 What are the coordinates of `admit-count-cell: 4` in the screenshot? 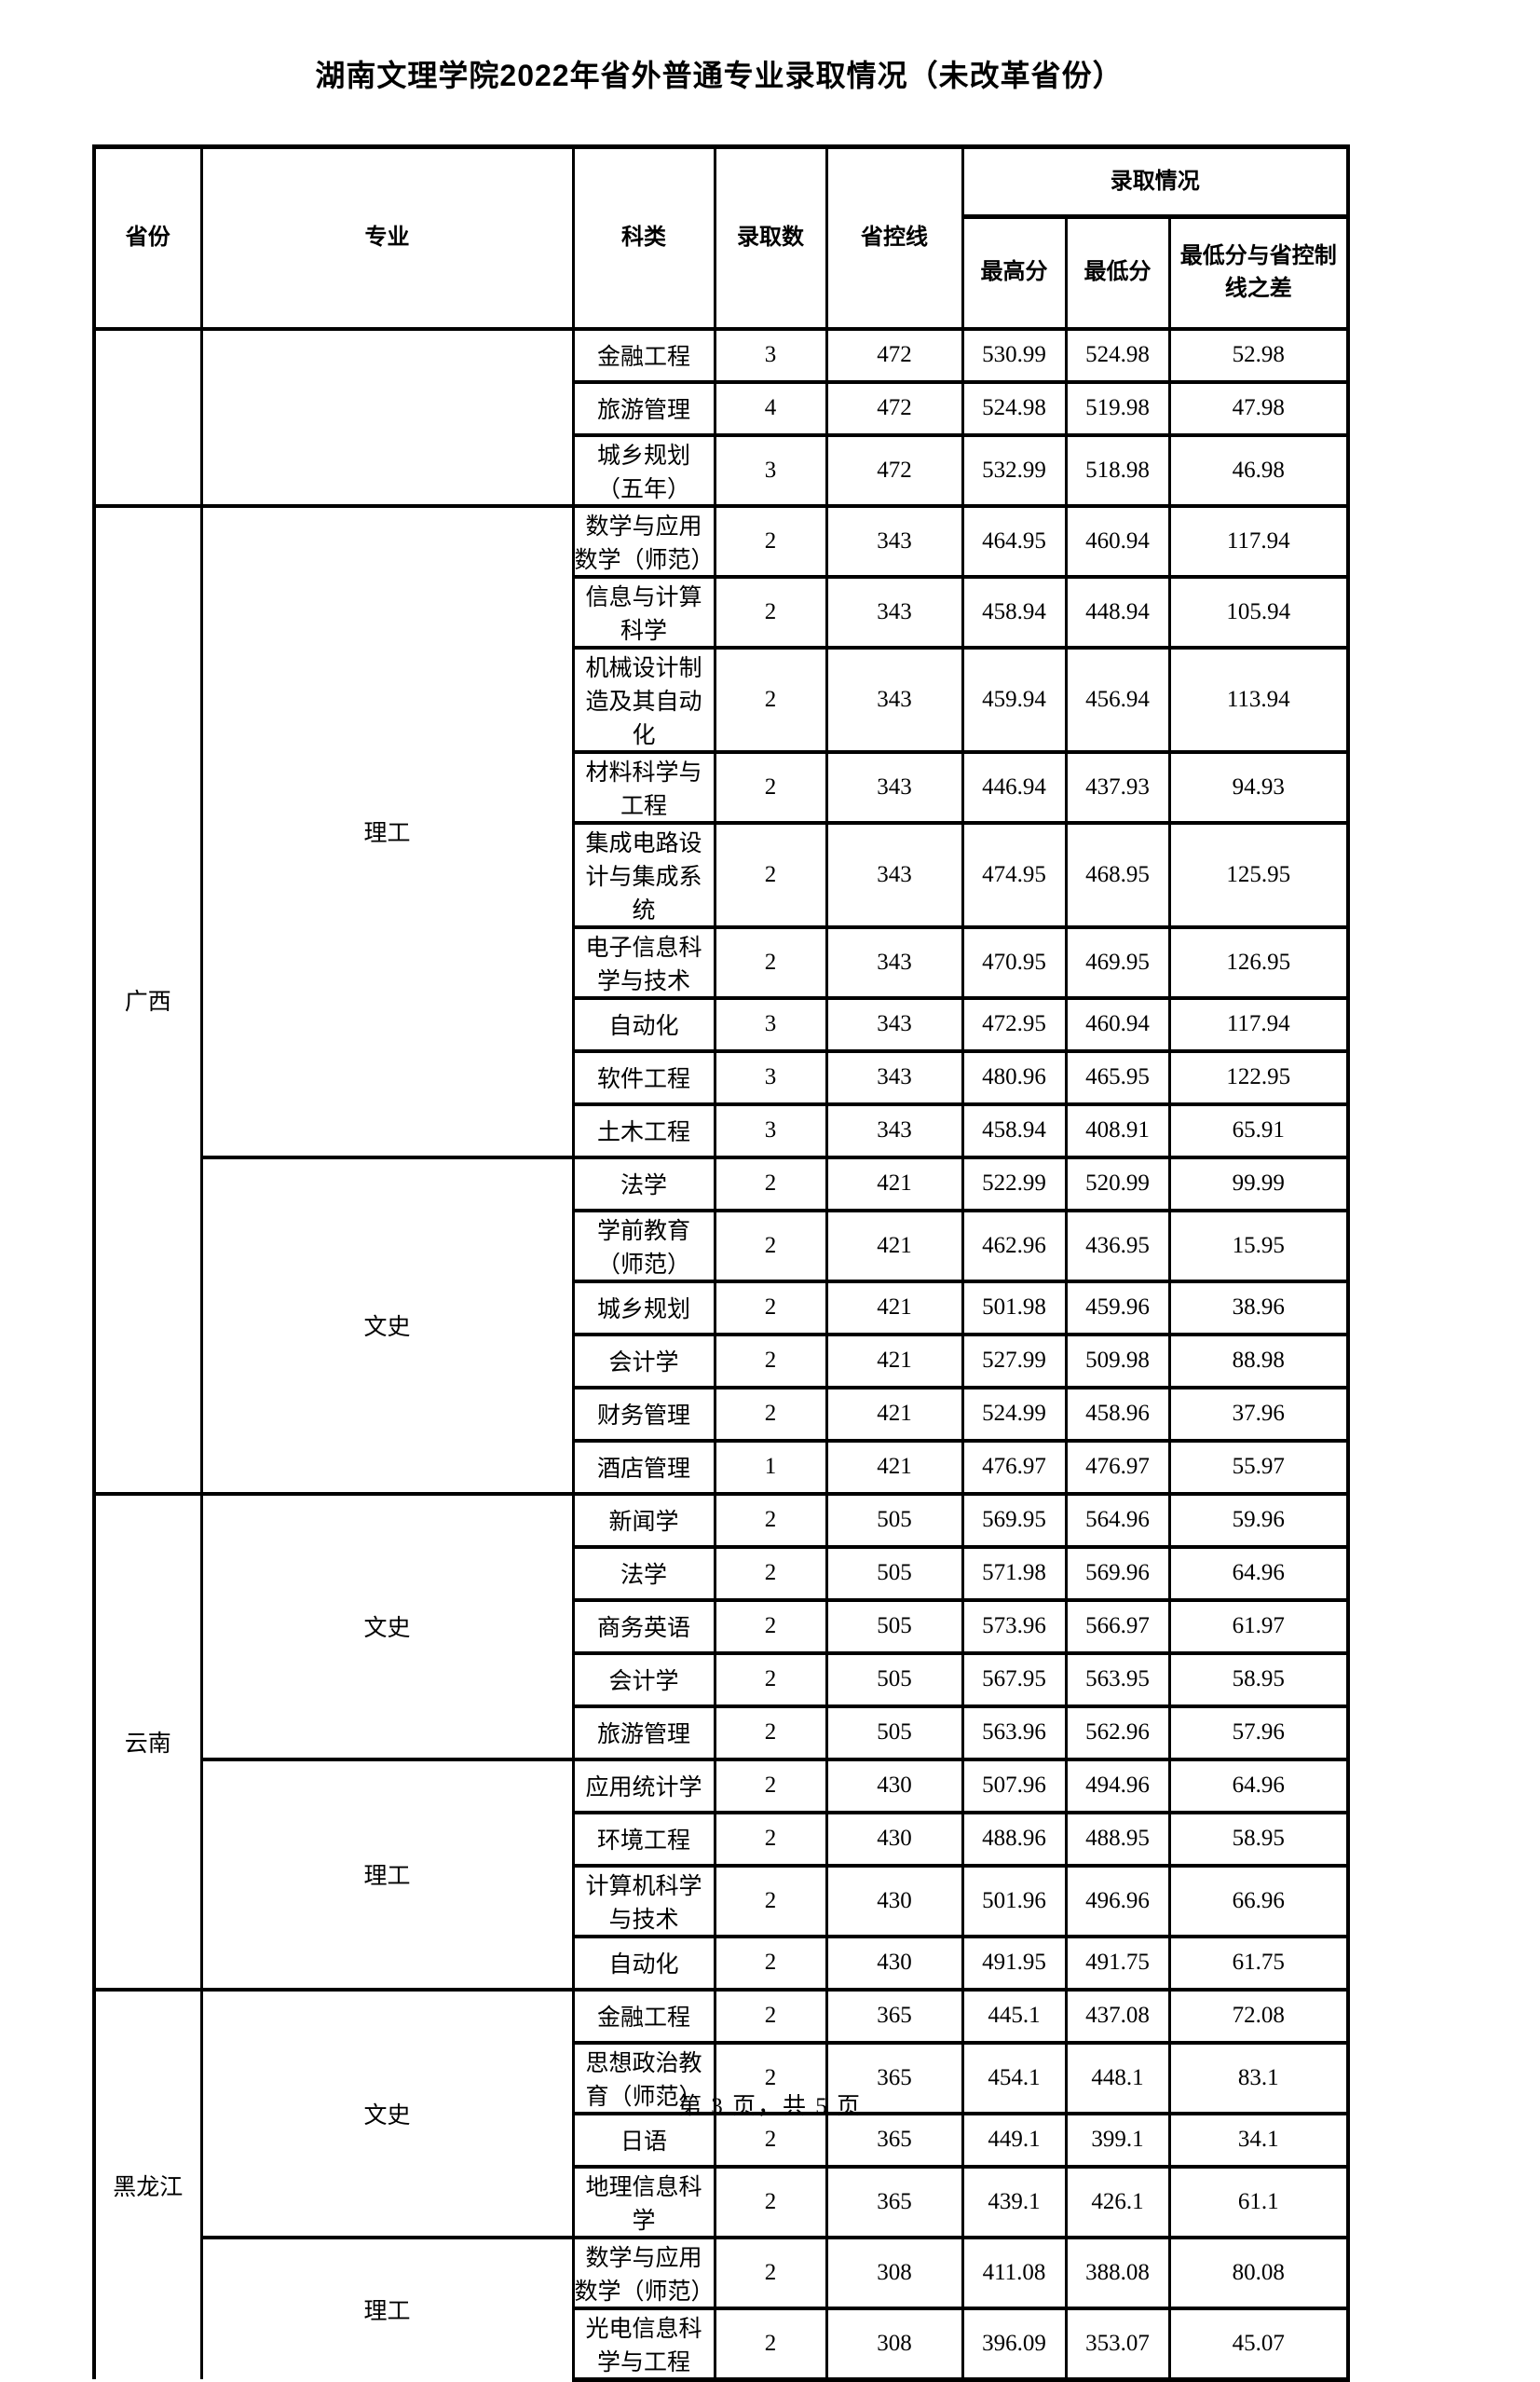 It's located at (770, 408).